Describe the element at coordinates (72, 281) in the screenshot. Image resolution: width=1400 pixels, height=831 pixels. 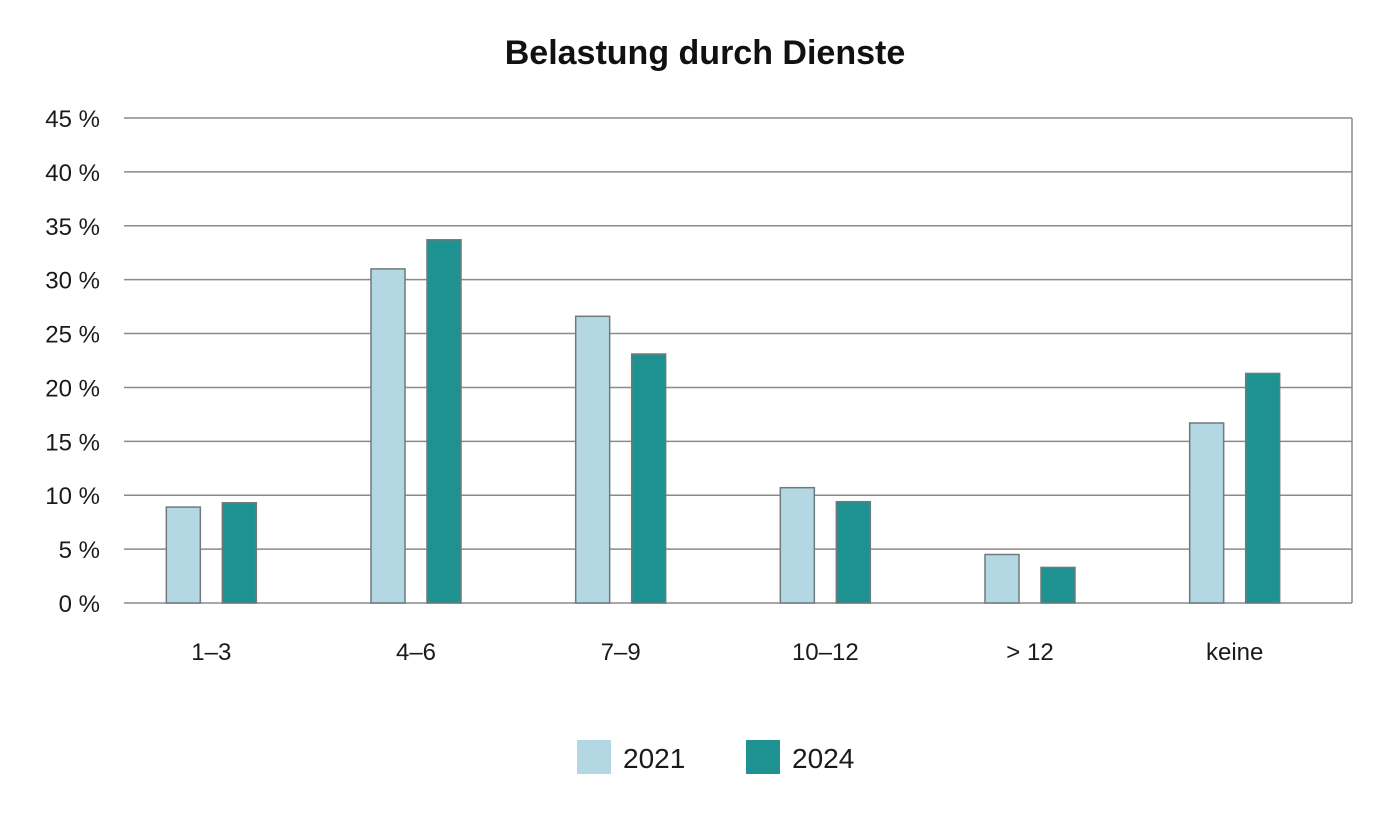
I see `y-tick-label: 30 %` at that location.